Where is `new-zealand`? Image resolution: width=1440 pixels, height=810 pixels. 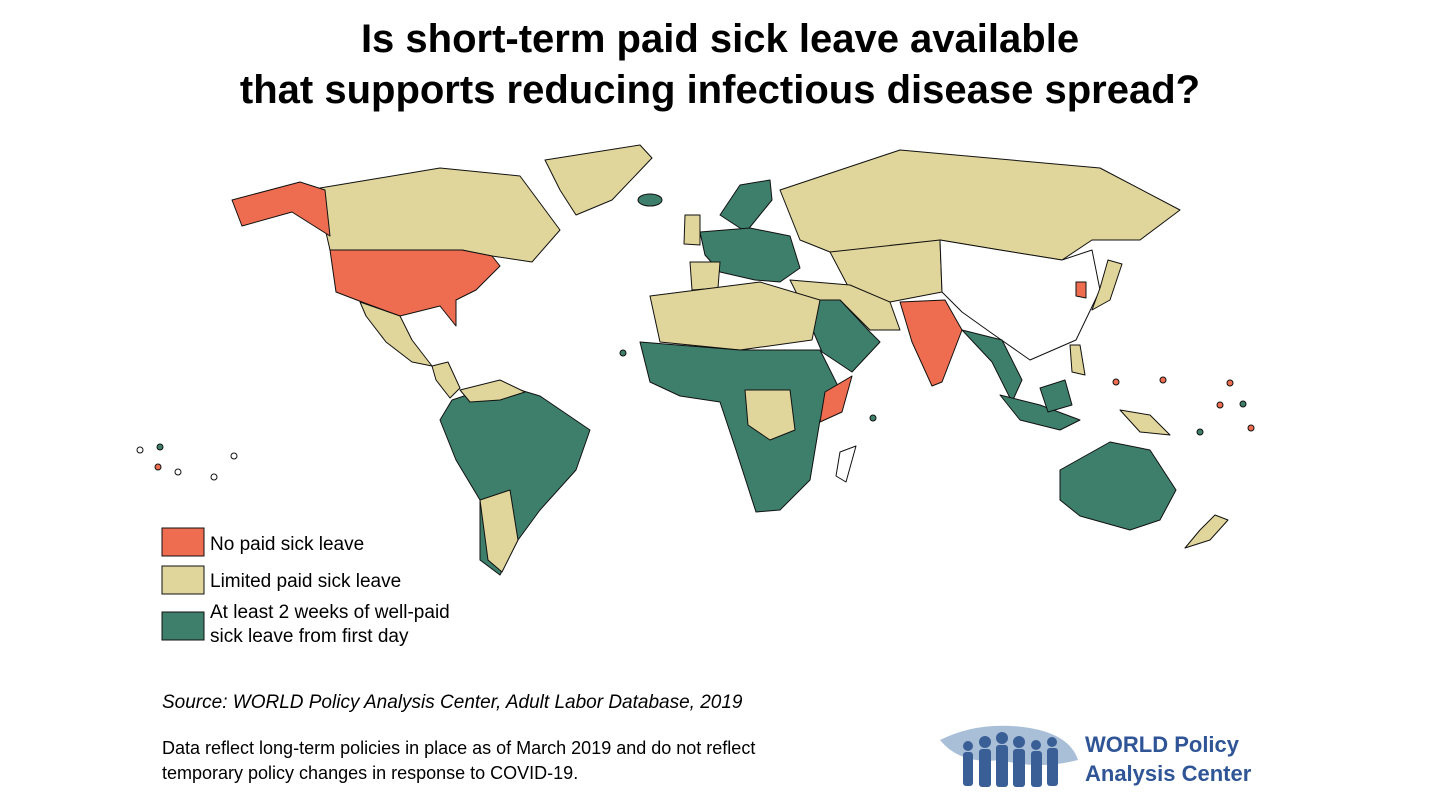
new-zealand is located at coordinates (1206, 531).